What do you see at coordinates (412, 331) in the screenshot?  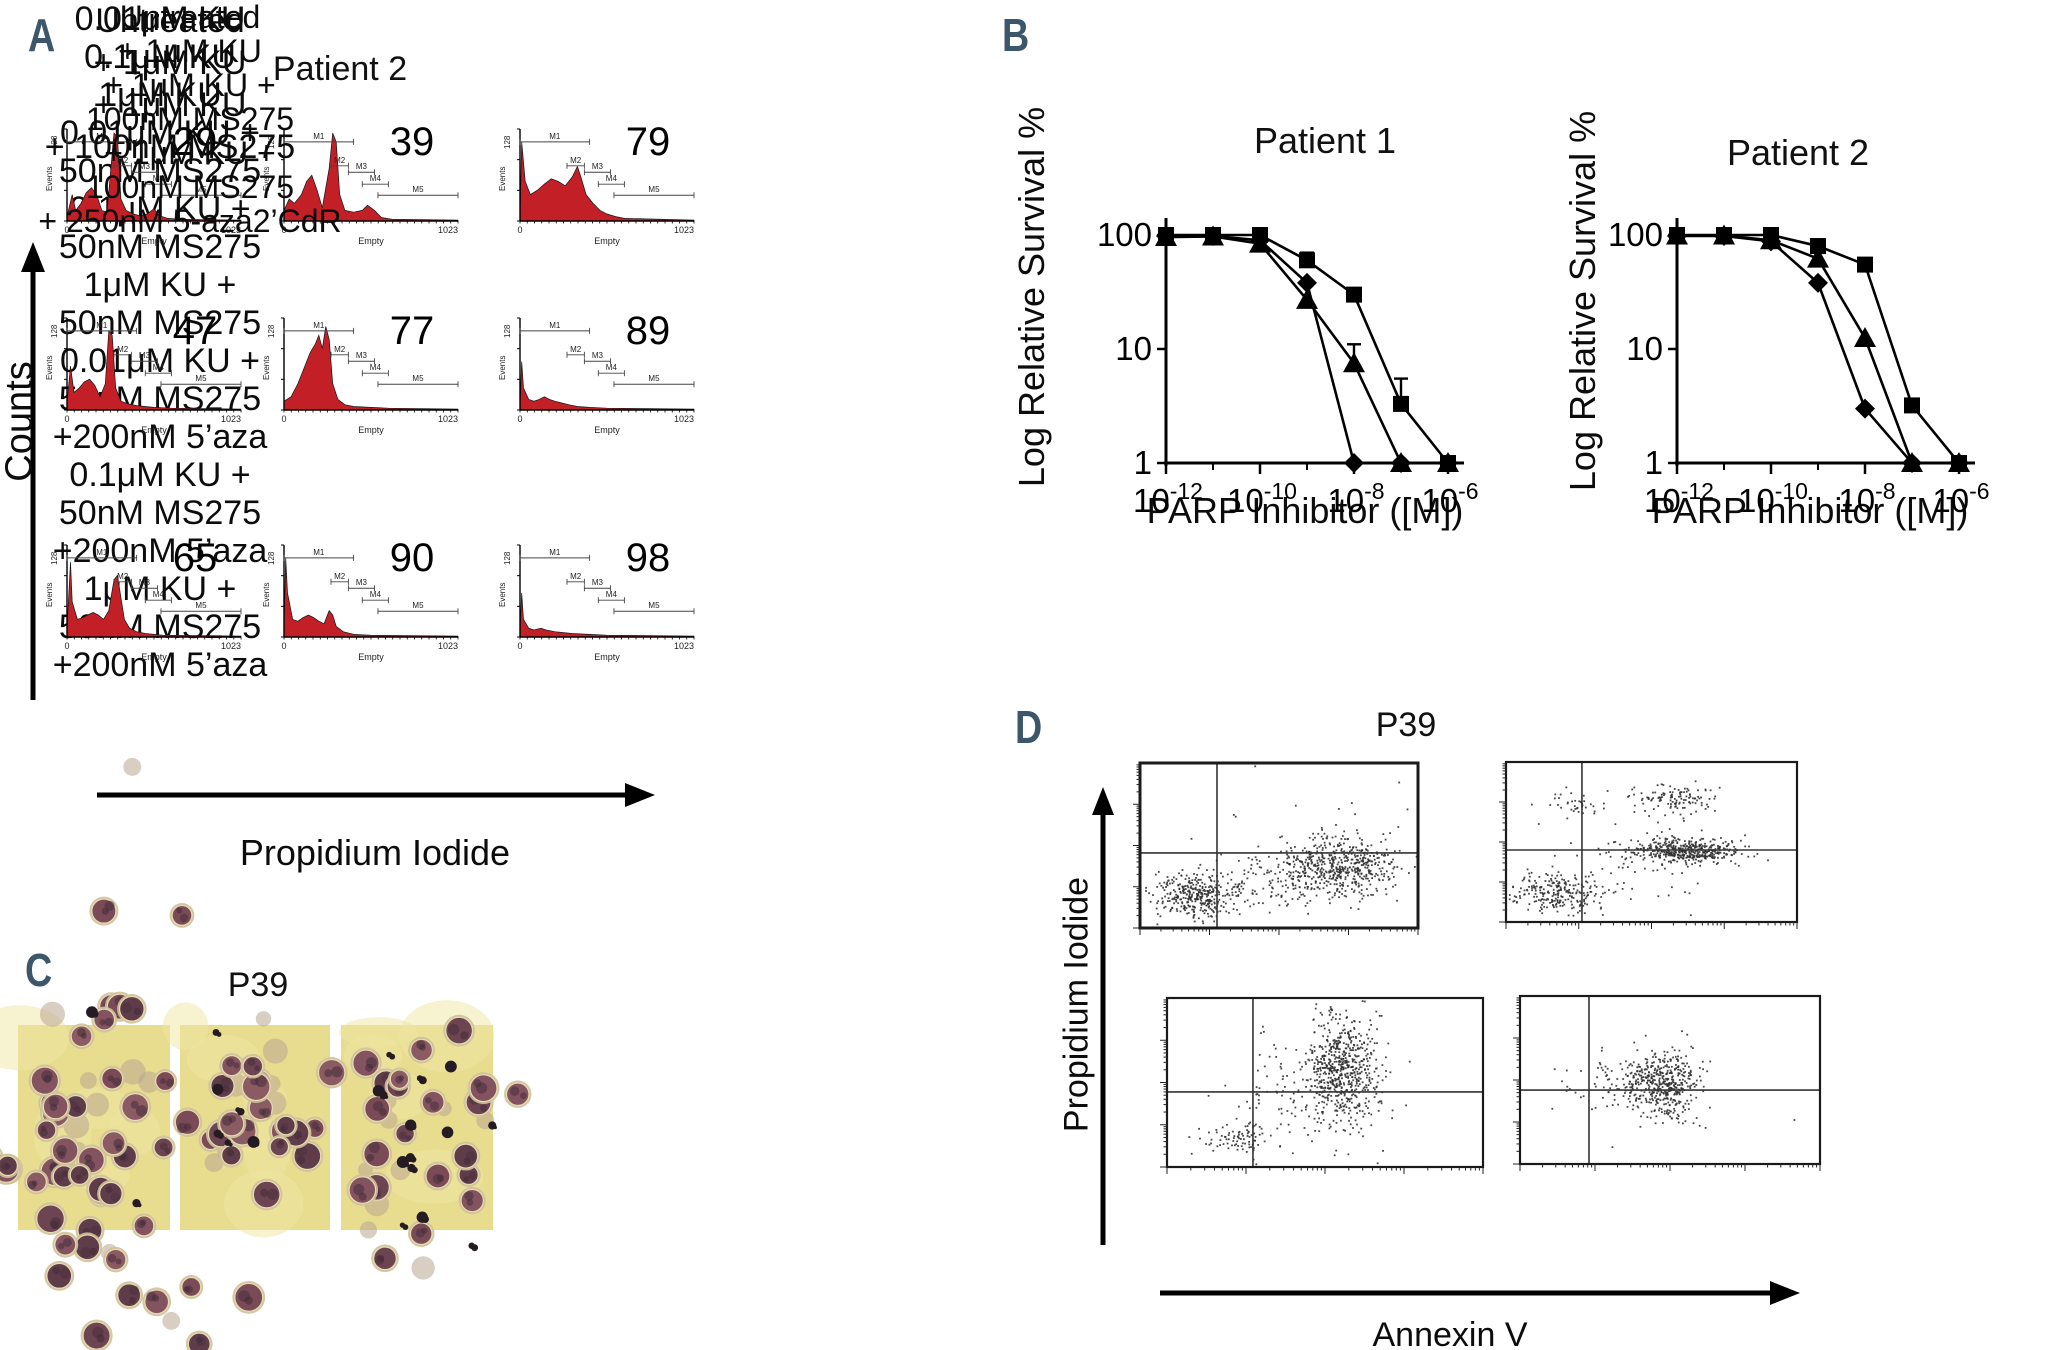 I see `gate-percentage: 77` at bounding box center [412, 331].